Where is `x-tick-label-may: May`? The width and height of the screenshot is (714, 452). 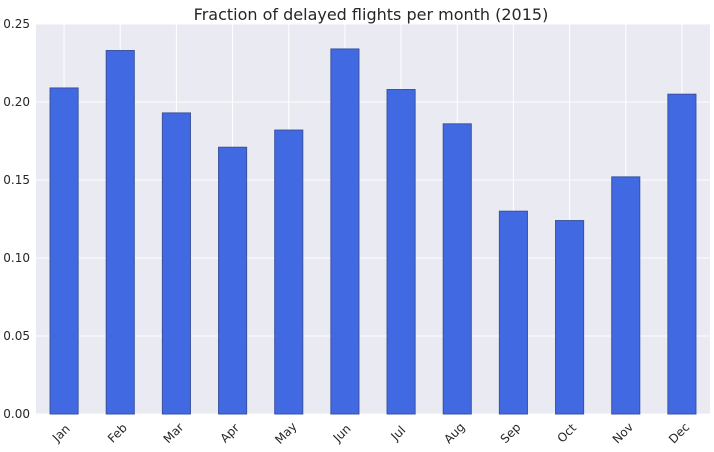 x-tick-label-may: May is located at coordinates (285, 432).